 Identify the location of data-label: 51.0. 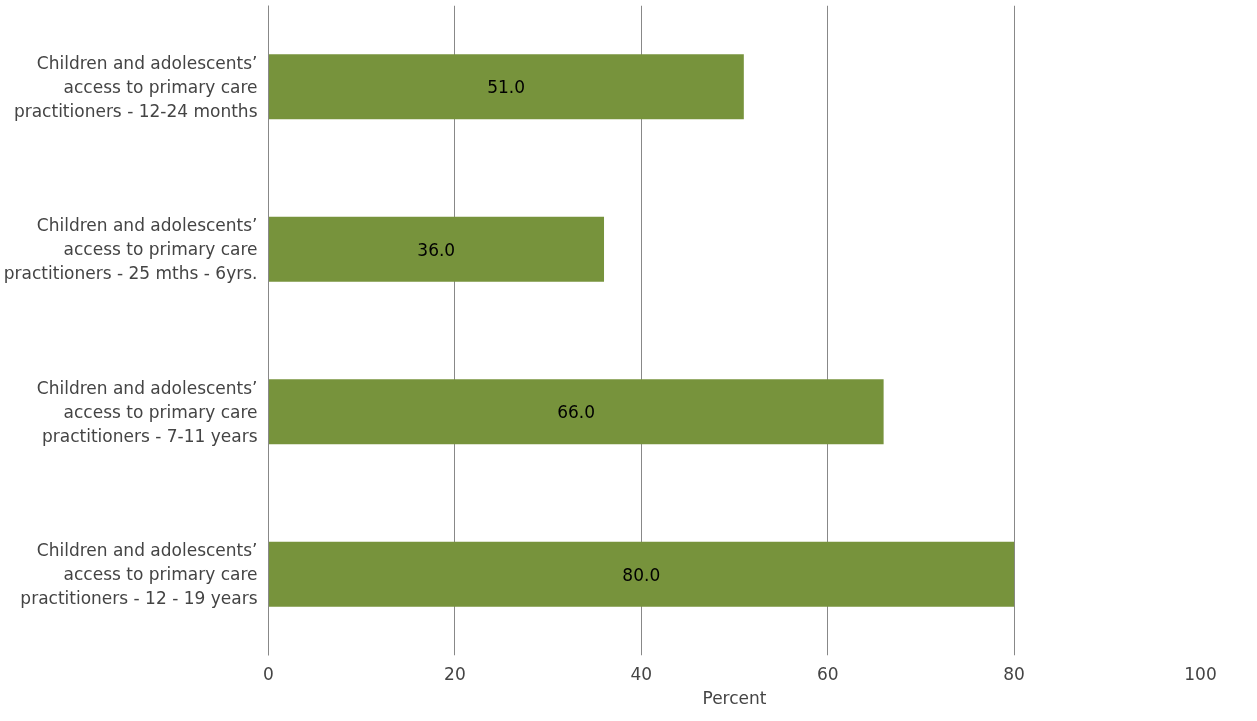
(506, 87).